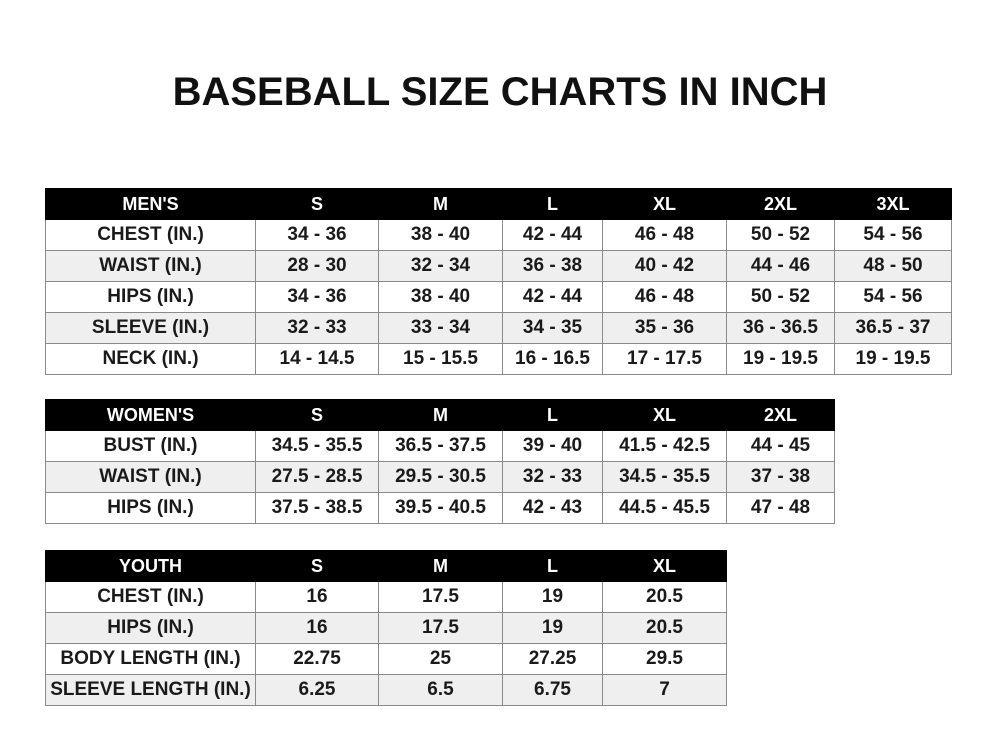 This screenshot has width=1000, height=752. What do you see at coordinates (552, 266) in the screenshot?
I see `size-value: 36 - 38` at bounding box center [552, 266].